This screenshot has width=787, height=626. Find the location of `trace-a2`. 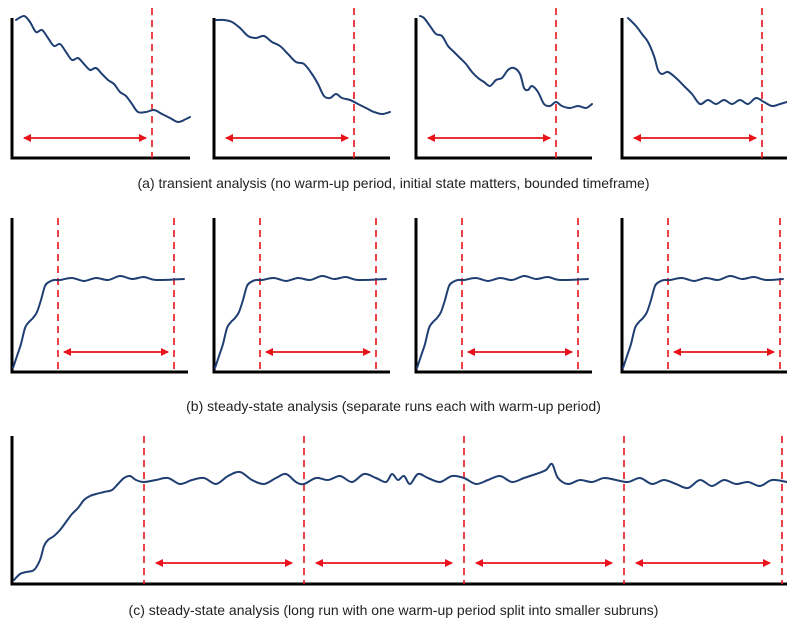

trace-a2 is located at coordinates (303, 66).